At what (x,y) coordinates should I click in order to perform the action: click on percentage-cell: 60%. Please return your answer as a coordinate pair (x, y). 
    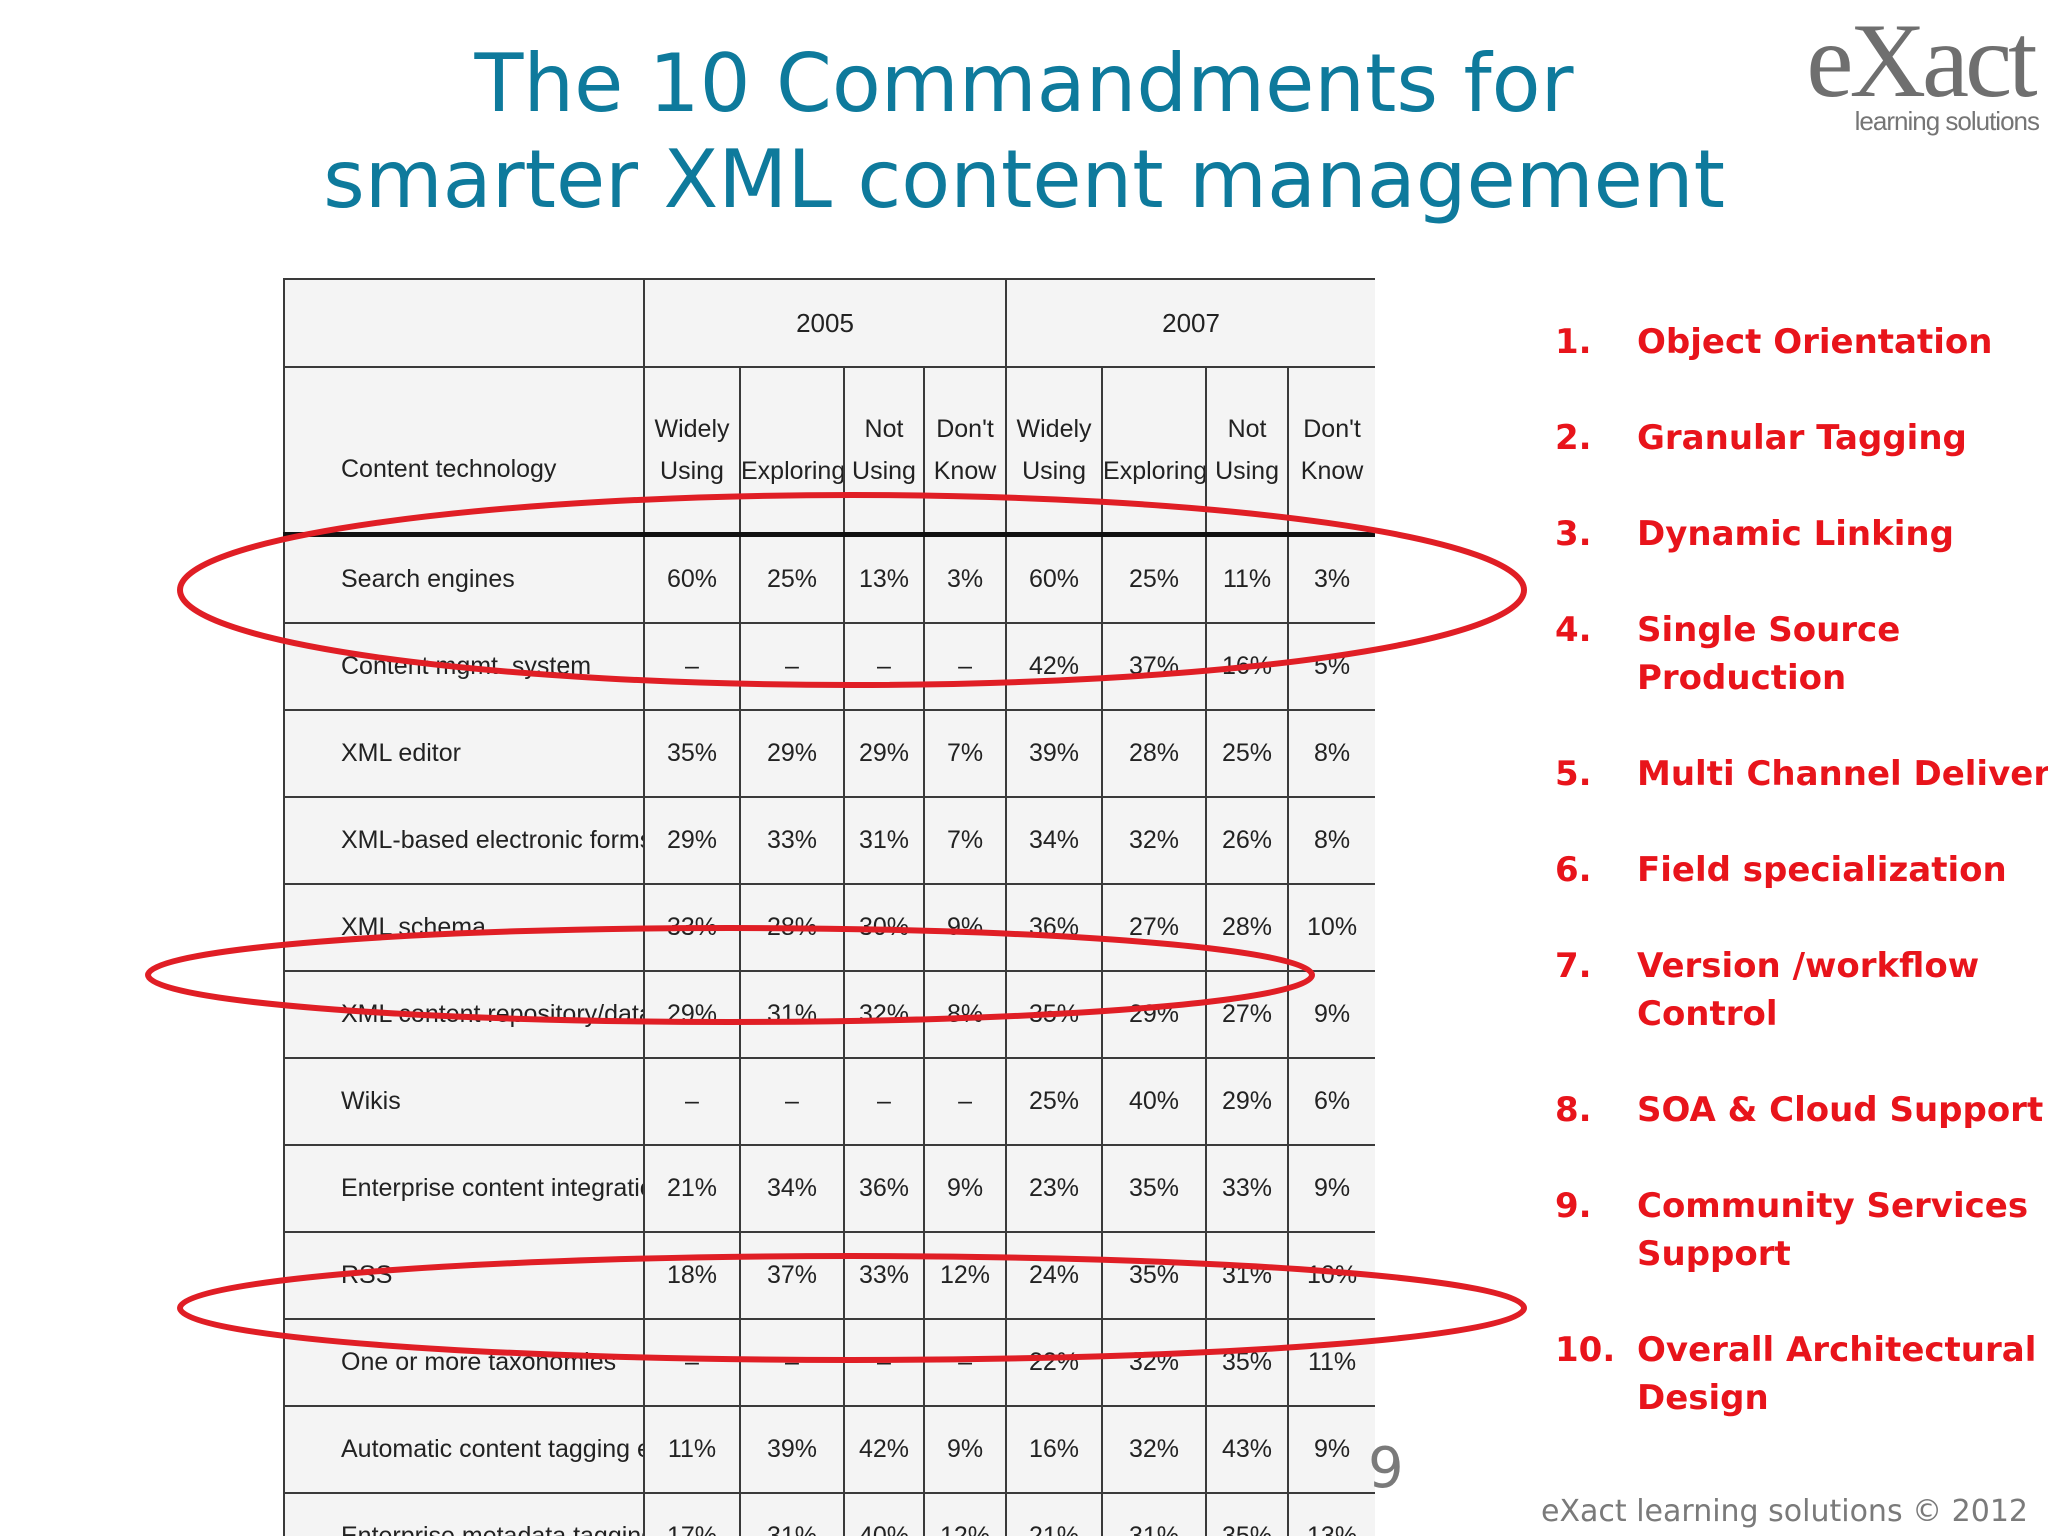
    Looking at the image, I should click on (1054, 578).